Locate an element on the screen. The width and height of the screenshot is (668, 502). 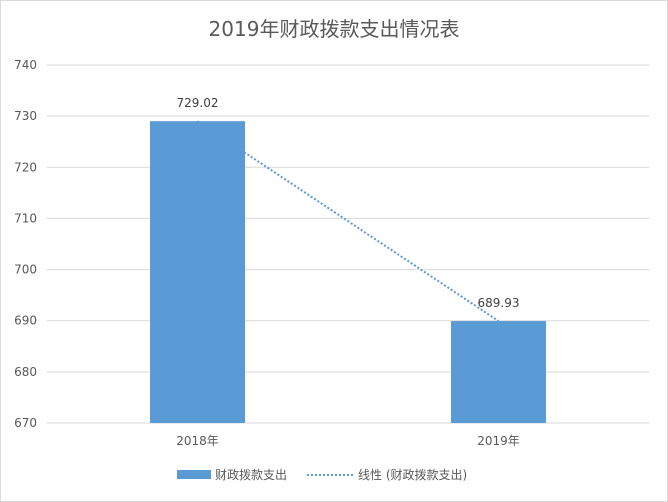
legend-swatch-bar is located at coordinates (194, 474).